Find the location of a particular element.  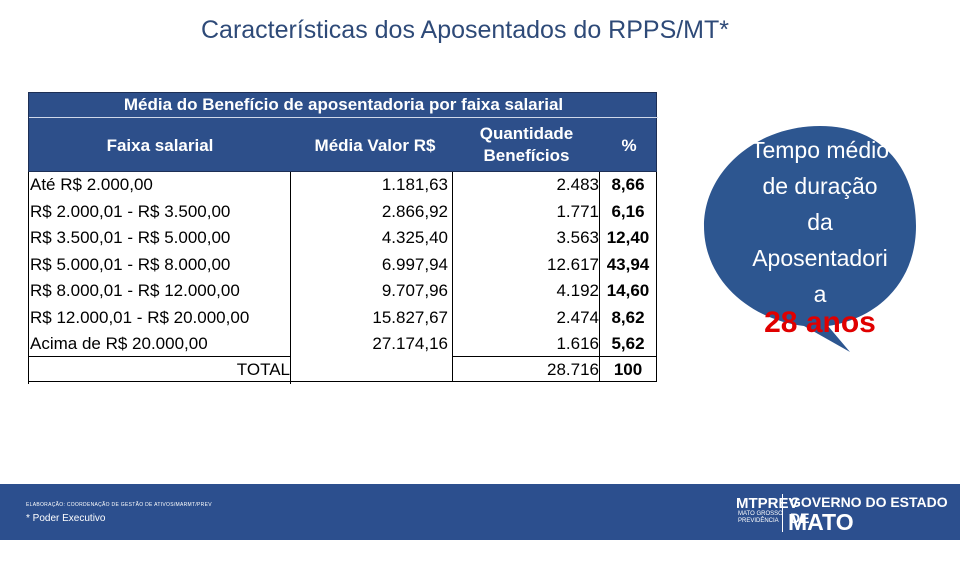

mtprev-sub-line: PREVIDÊNCIA is located at coordinates (758, 521).